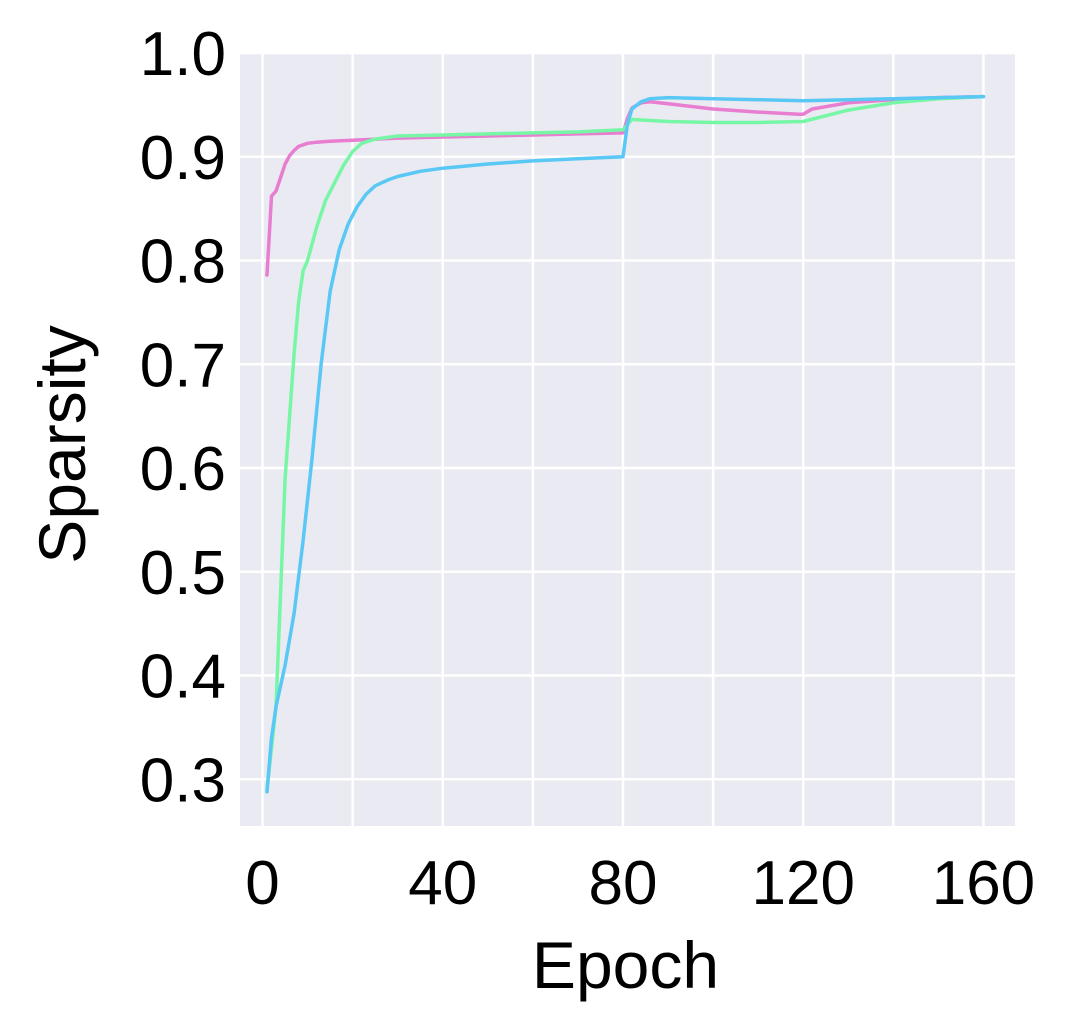 This screenshot has width=1076, height=1012. I want to click on x-tick-label: 0, so click(262, 883).